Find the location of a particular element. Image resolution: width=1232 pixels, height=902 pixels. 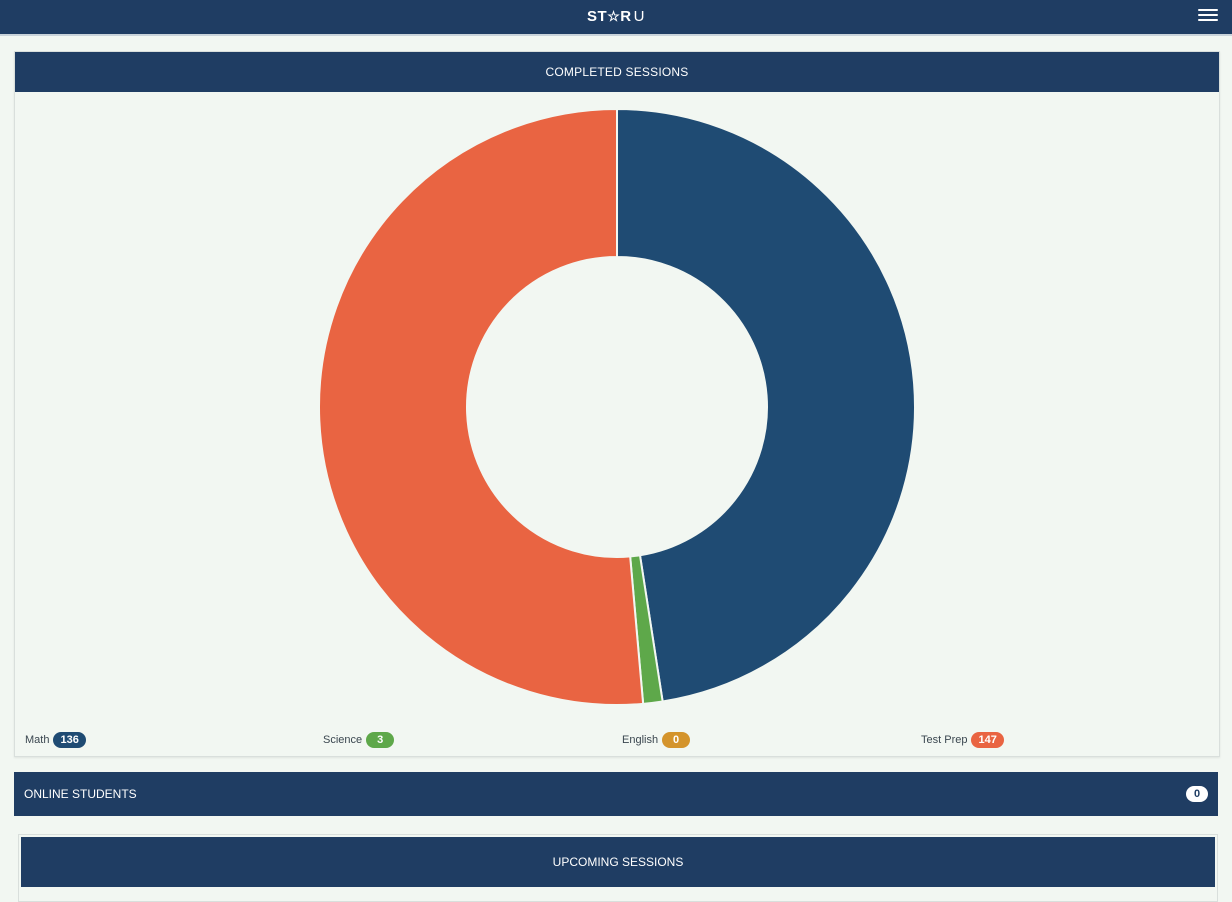

legend-label-test-prep: Test Prep is located at coordinates (944, 740).